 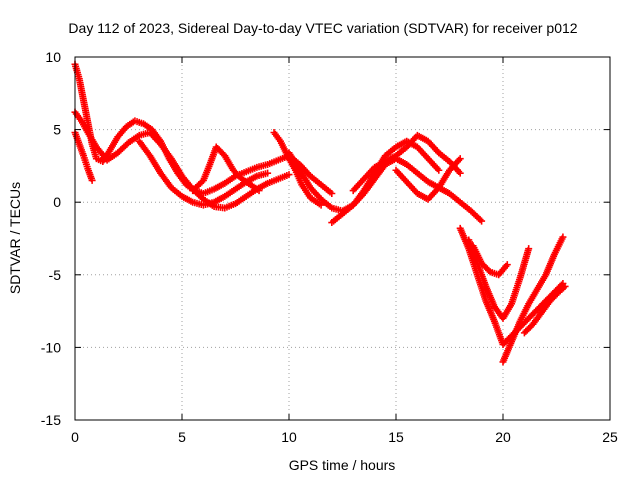 I want to click on x-tick-label: 5, so click(x=182, y=437).